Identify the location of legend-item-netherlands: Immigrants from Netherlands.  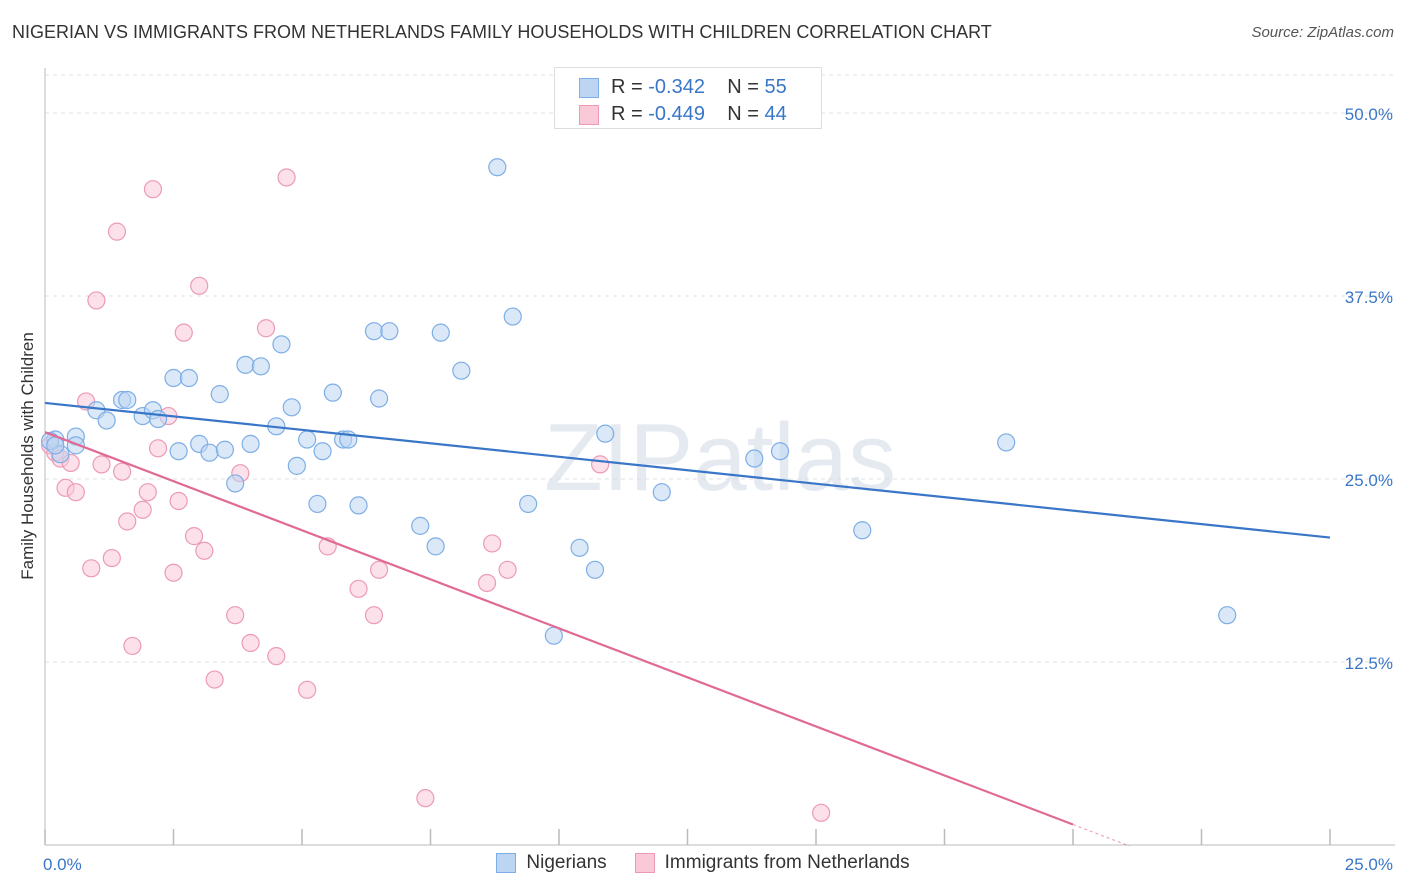
(772, 863).